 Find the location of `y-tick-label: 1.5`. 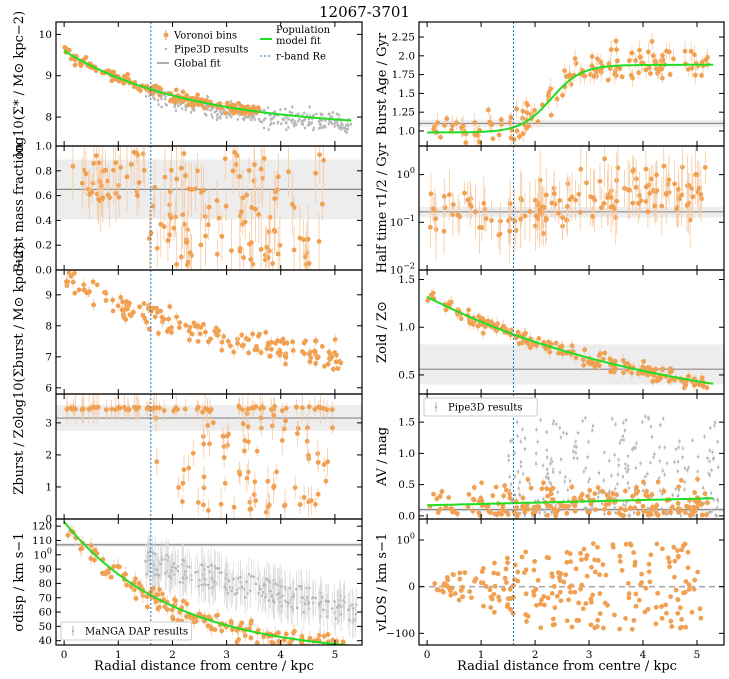

y-tick-label: 1.5 is located at coordinates (406, 423).